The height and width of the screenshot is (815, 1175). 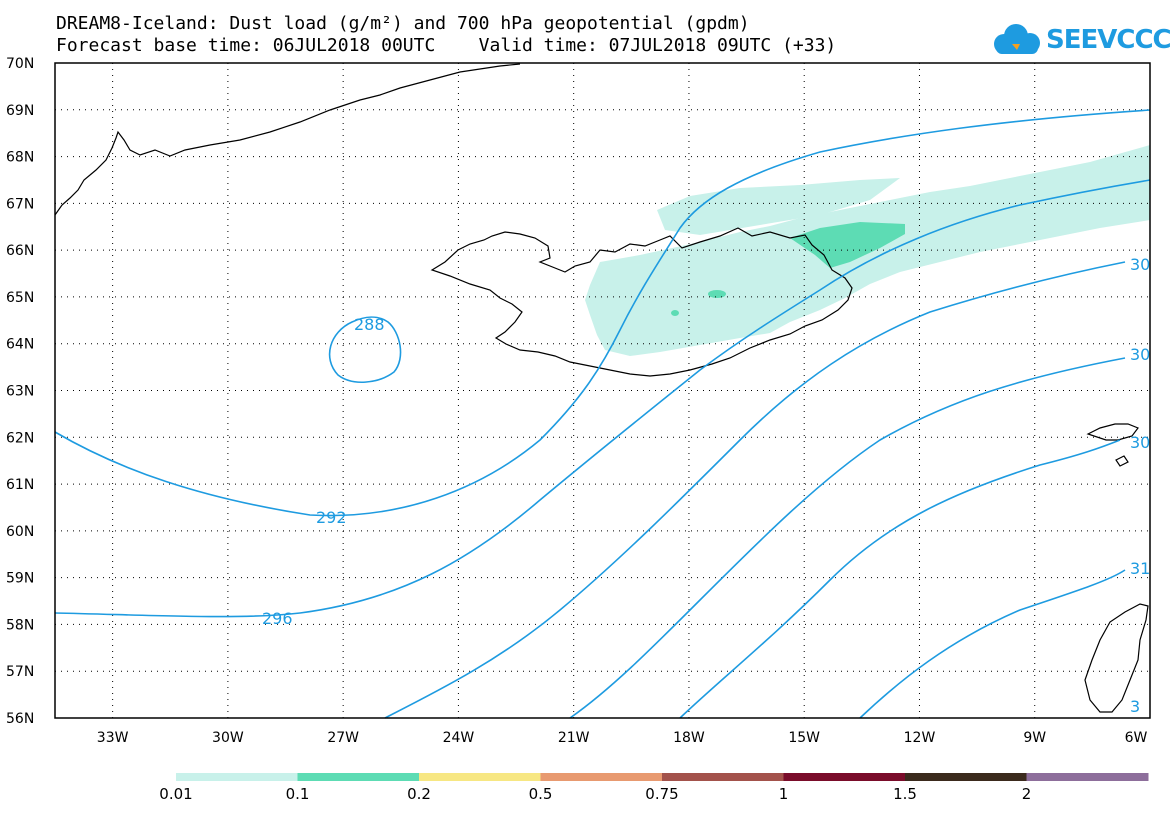 I want to click on contour-label-30b: 30, so click(x=1140, y=354).